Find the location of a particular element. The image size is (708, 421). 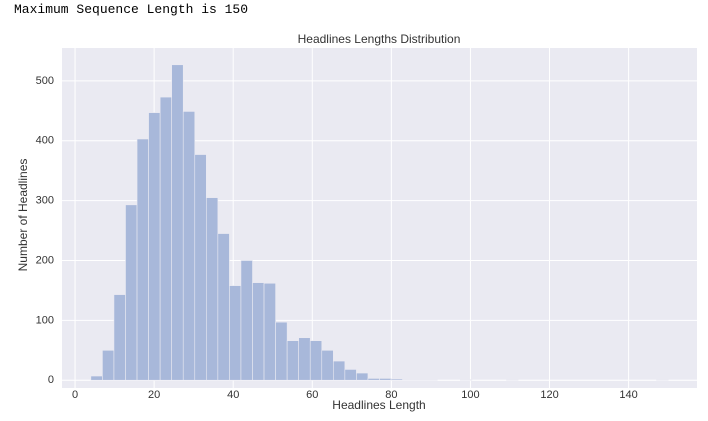

y-tick-label: 100 is located at coordinates (45, 320).